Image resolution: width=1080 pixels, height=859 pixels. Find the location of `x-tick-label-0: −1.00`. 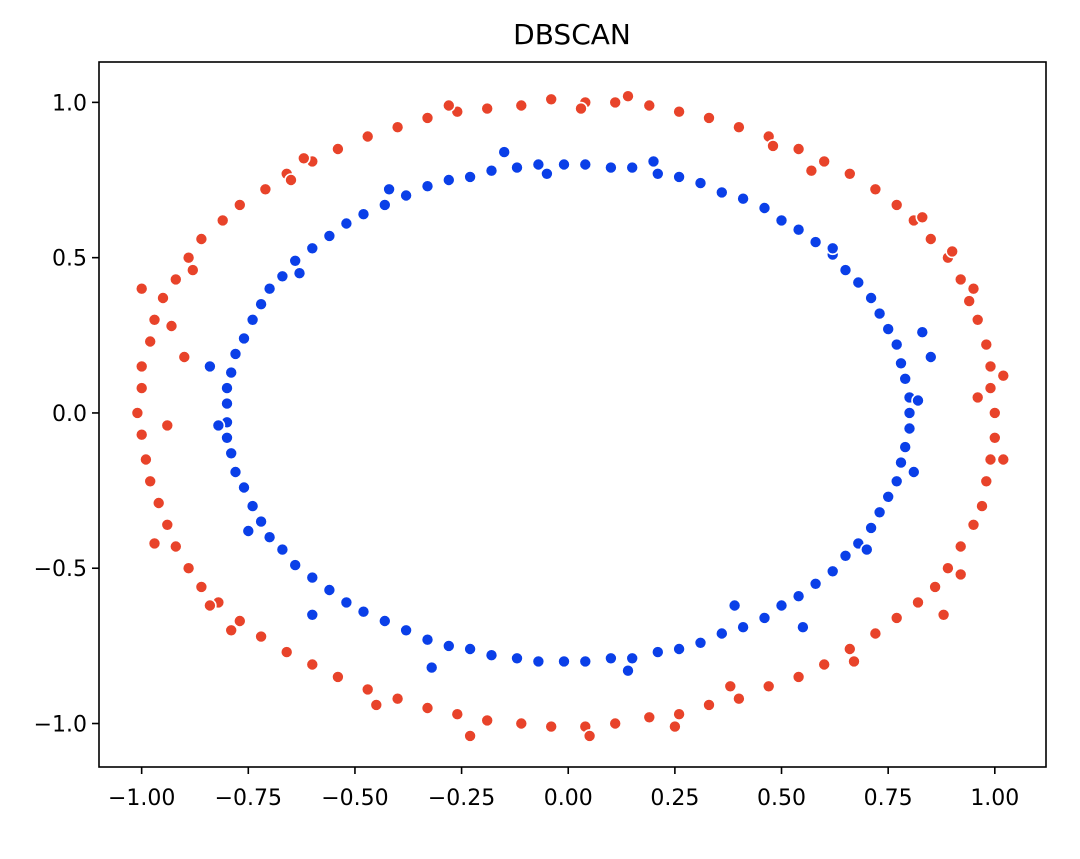

x-tick-label-0: −1.00 is located at coordinates (141, 798).